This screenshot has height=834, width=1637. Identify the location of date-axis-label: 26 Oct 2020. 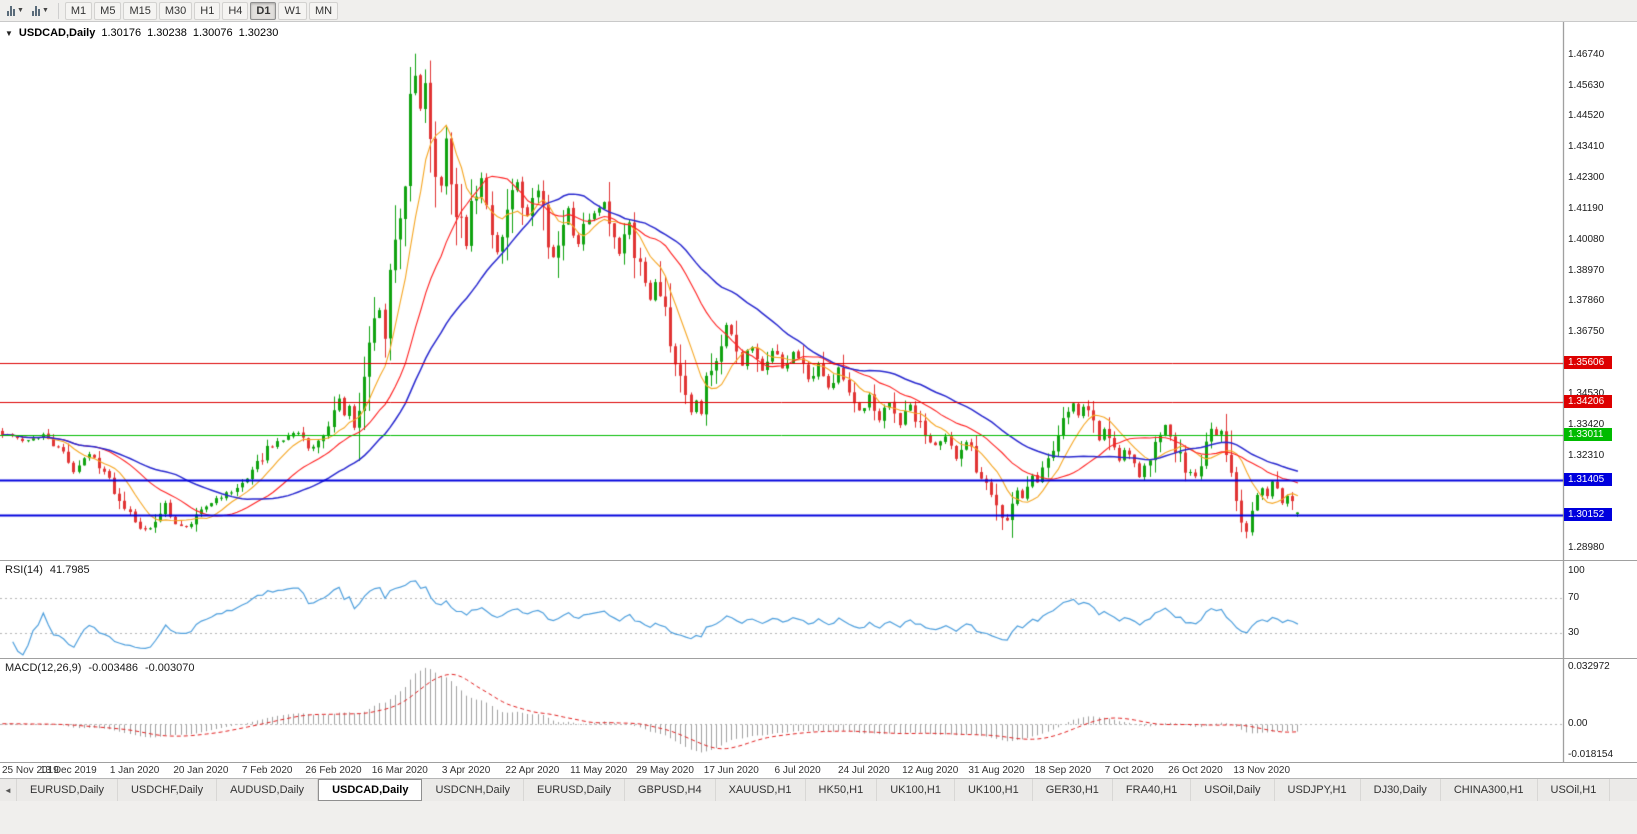
(1195, 770).